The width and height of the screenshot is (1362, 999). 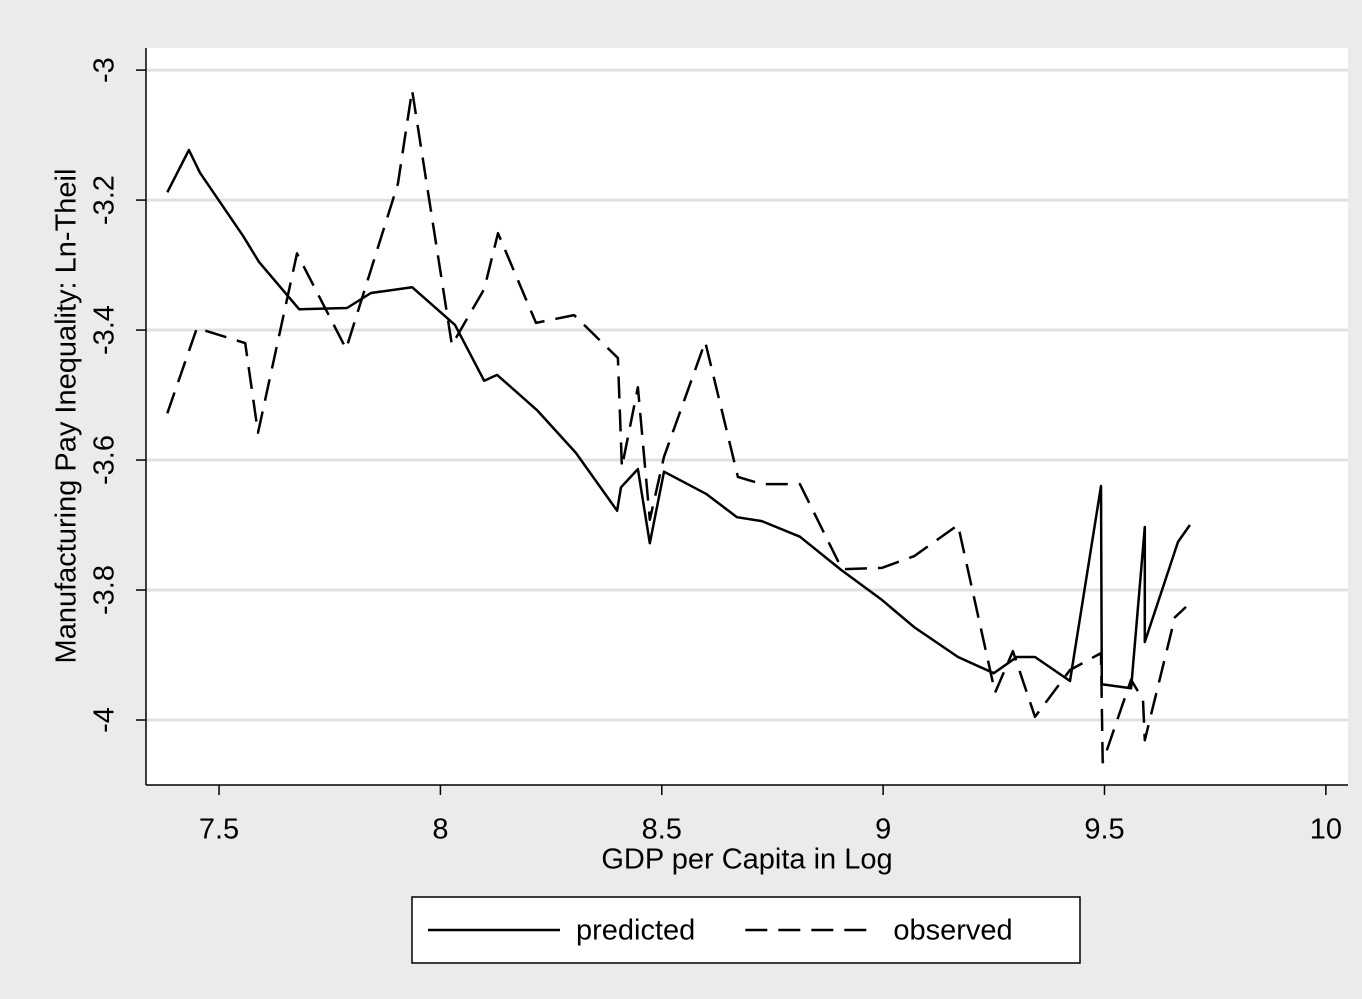 I want to click on y-tick-label: -3, so click(x=105, y=70).